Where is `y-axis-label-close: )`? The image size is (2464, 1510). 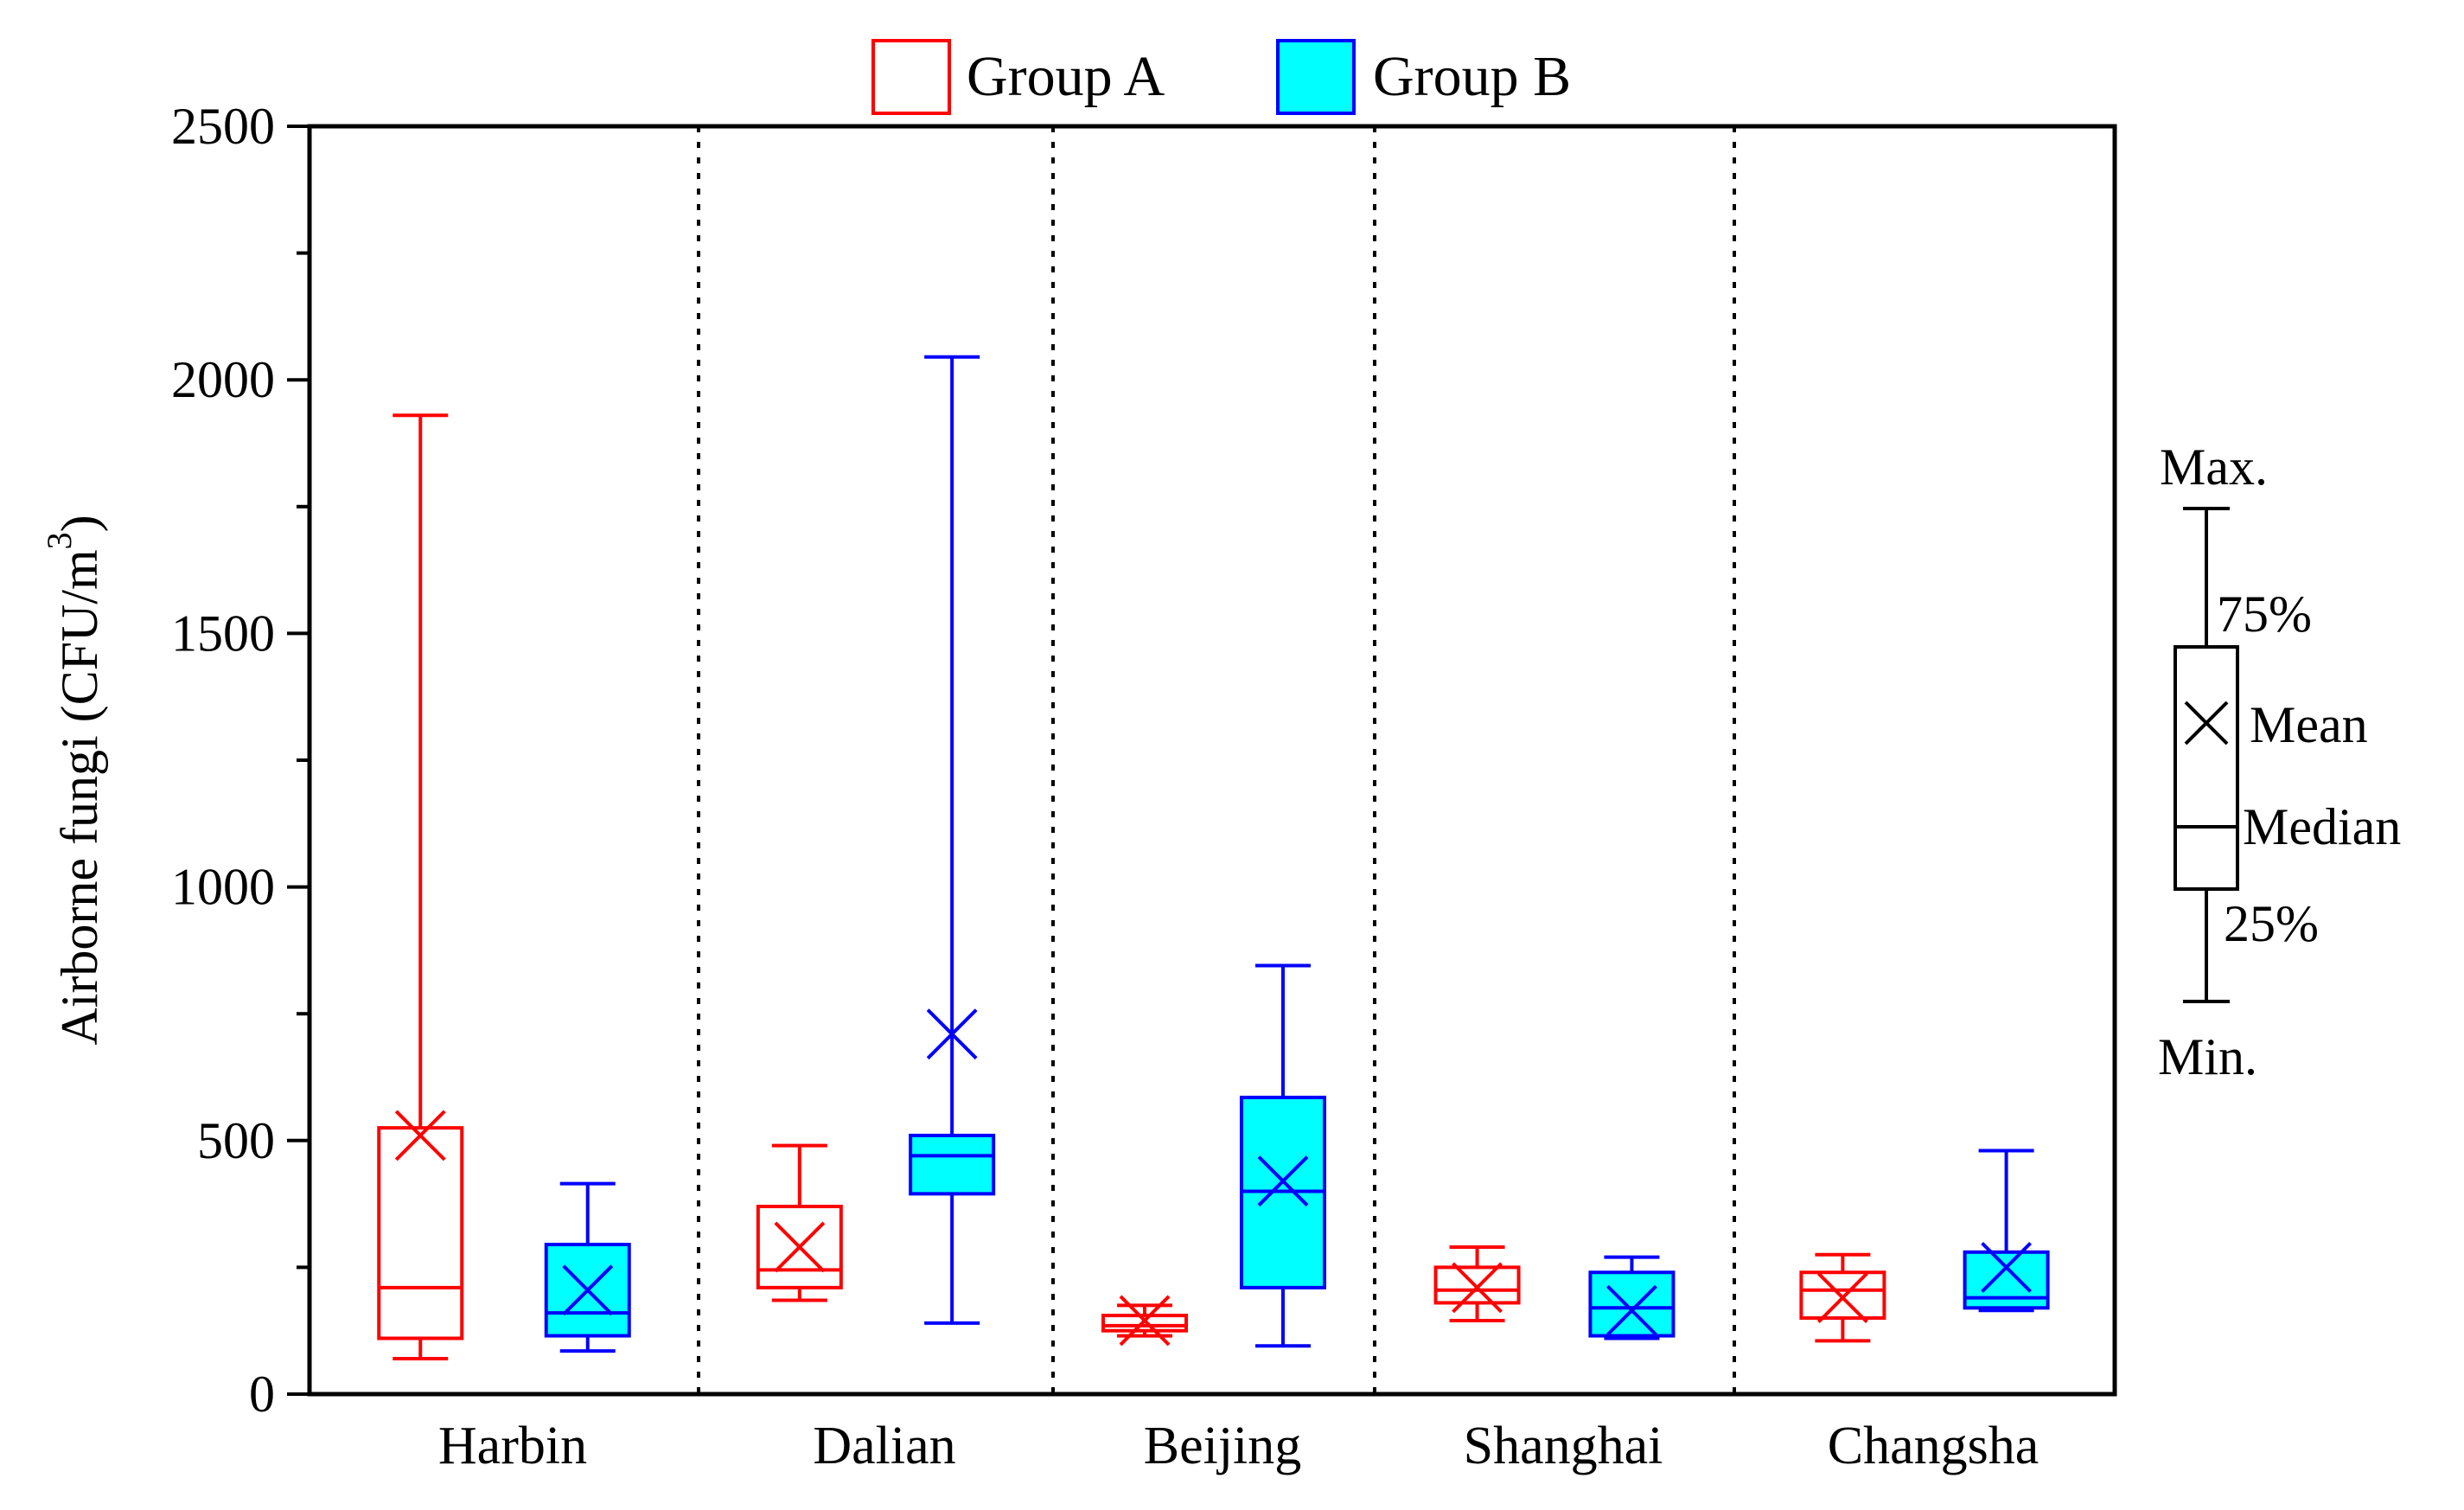
y-axis-label-close: ) is located at coordinates (79, 523).